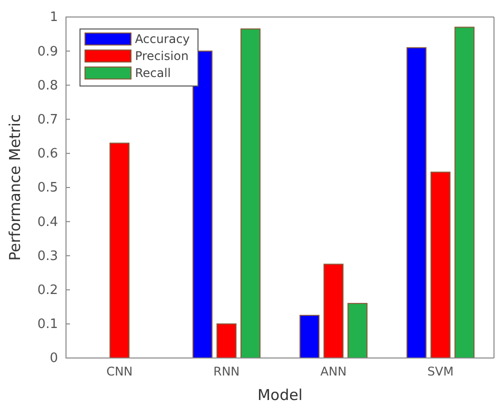 Image resolution: width=497 pixels, height=408 pixels. What do you see at coordinates (226, 371) in the screenshot?
I see `x-tick-label: RNN` at bounding box center [226, 371].